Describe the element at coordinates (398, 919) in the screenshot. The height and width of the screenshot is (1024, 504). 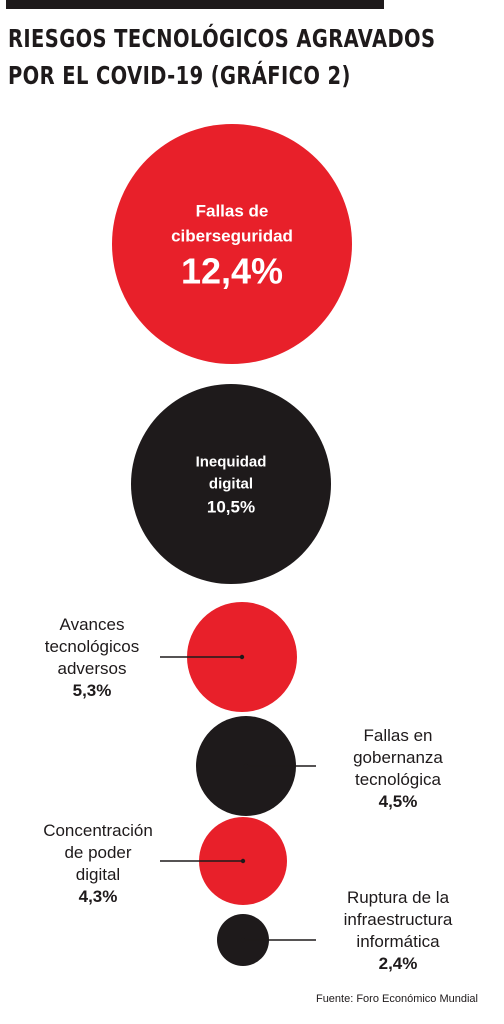
I see `bubble-6-label-line: infraestructura` at that location.